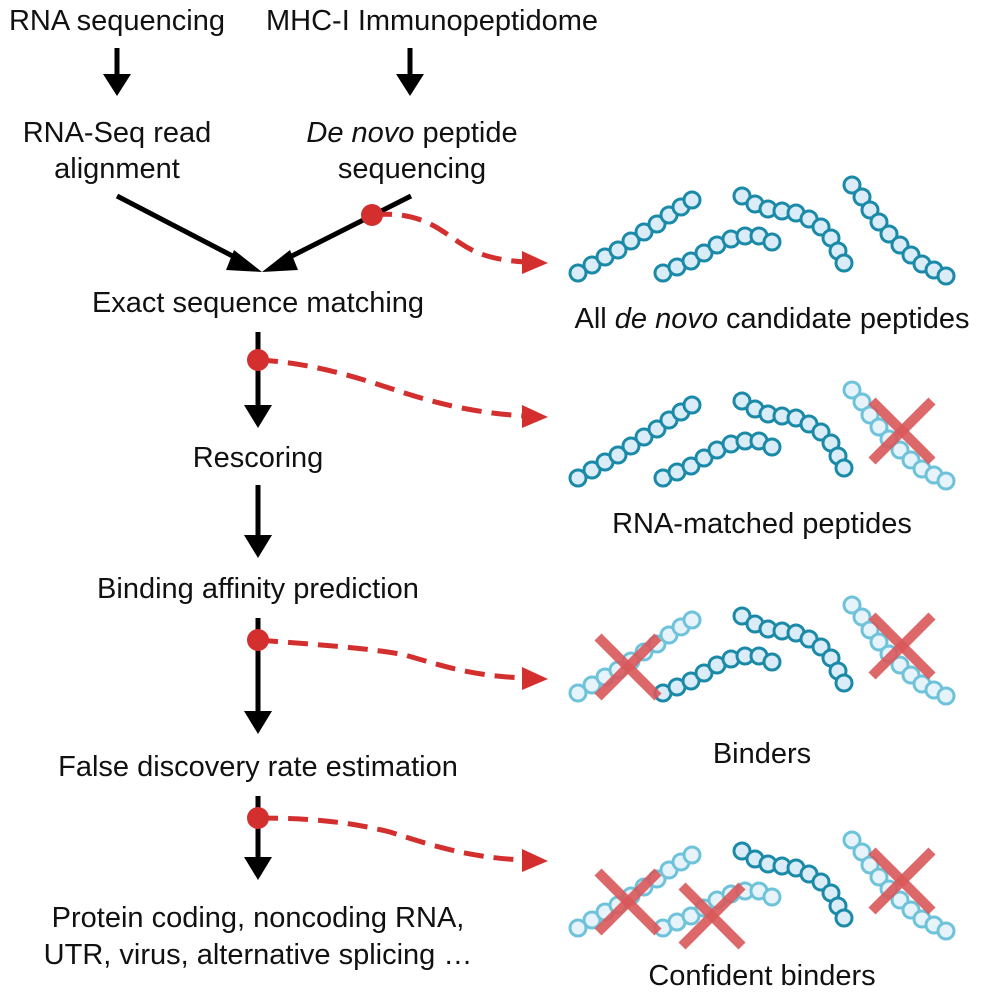 This screenshot has width=996, height=996. What do you see at coordinates (762, 754) in the screenshot?
I see `label-binders: Binders` at bounding box center [762, 754].